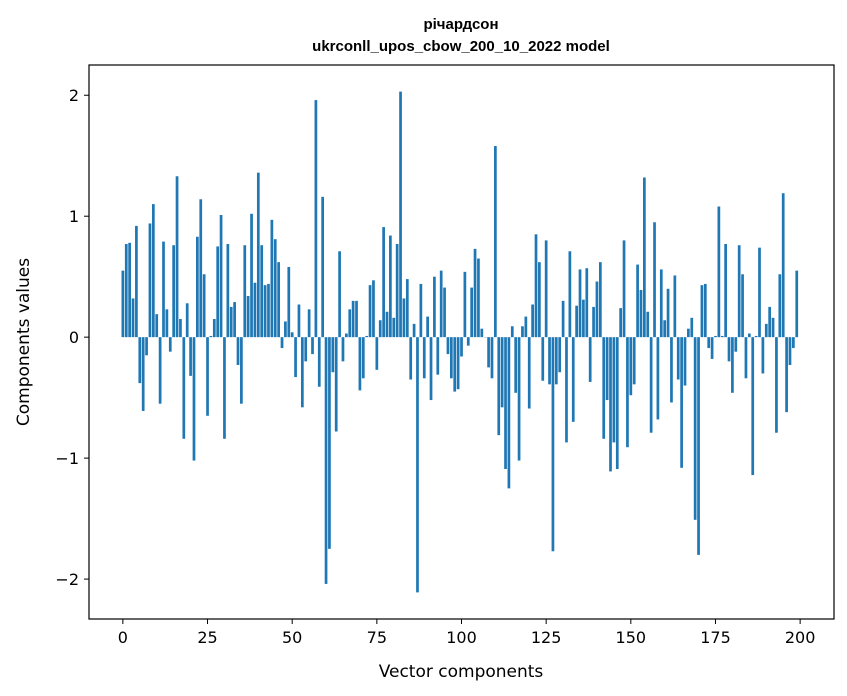 The image size is (847, 696). Describe the element at coordinates (377, 637) in the screenshot. I see `x-tick-label: 75` at that location.